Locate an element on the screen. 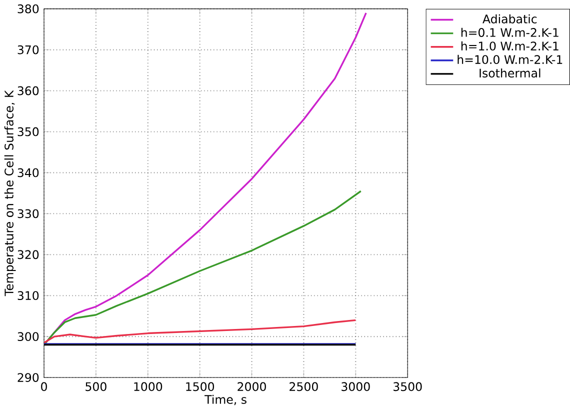  text: Adiabatic is located at coordinates (509, 19).